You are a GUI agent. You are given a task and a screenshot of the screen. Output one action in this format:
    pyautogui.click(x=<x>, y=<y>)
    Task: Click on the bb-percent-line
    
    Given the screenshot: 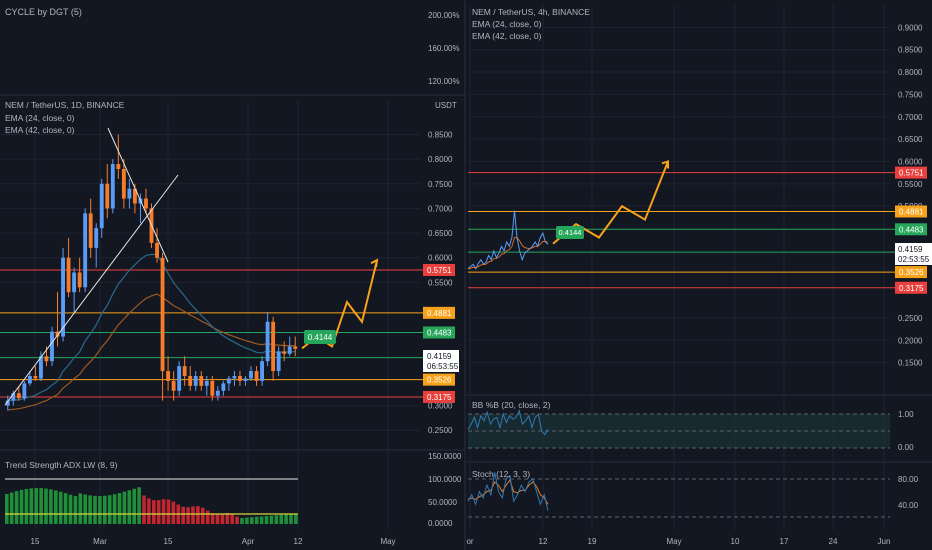 What is the action you would take?
    pyautogui.click(x=508, y=422)
    